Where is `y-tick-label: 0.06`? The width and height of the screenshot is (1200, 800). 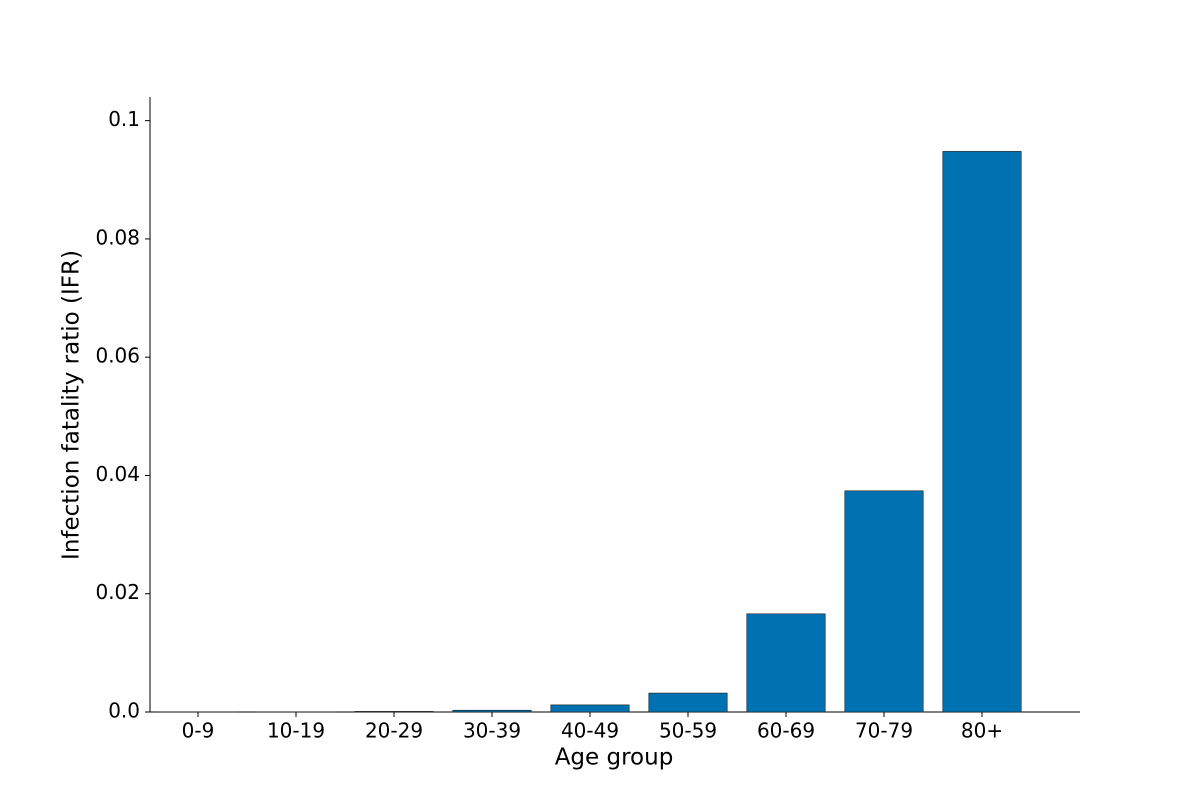
y-tick-label: 0.06 is located at coordinates (117, 356).